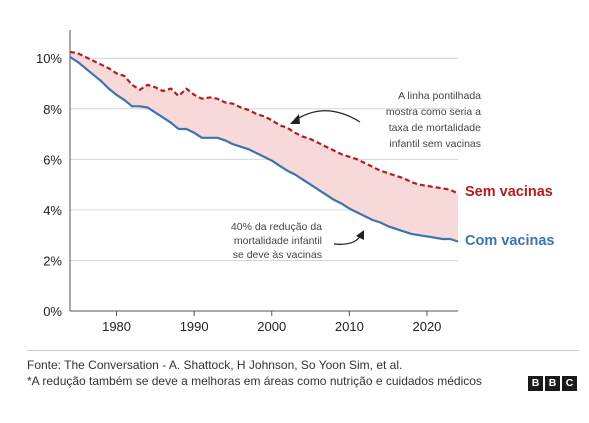 The image size is (589, 423). What do you see at coordinates (116, 326) in the screenshot?
I see `x-tick-label: 1980` at bounding box center [116, 326].